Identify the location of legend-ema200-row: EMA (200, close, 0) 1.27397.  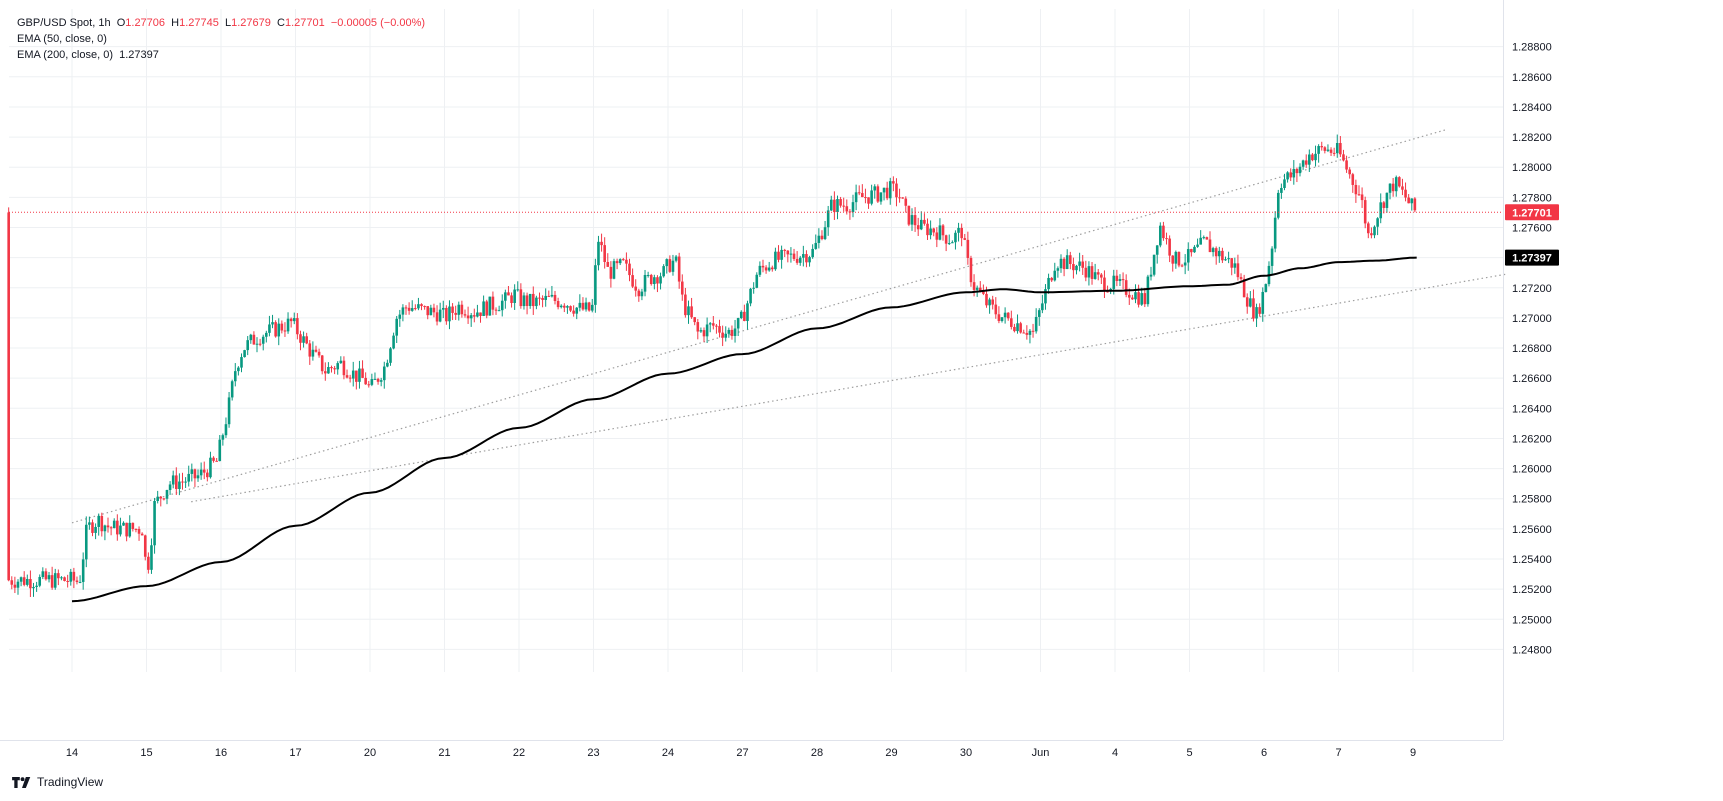
(221, 55).